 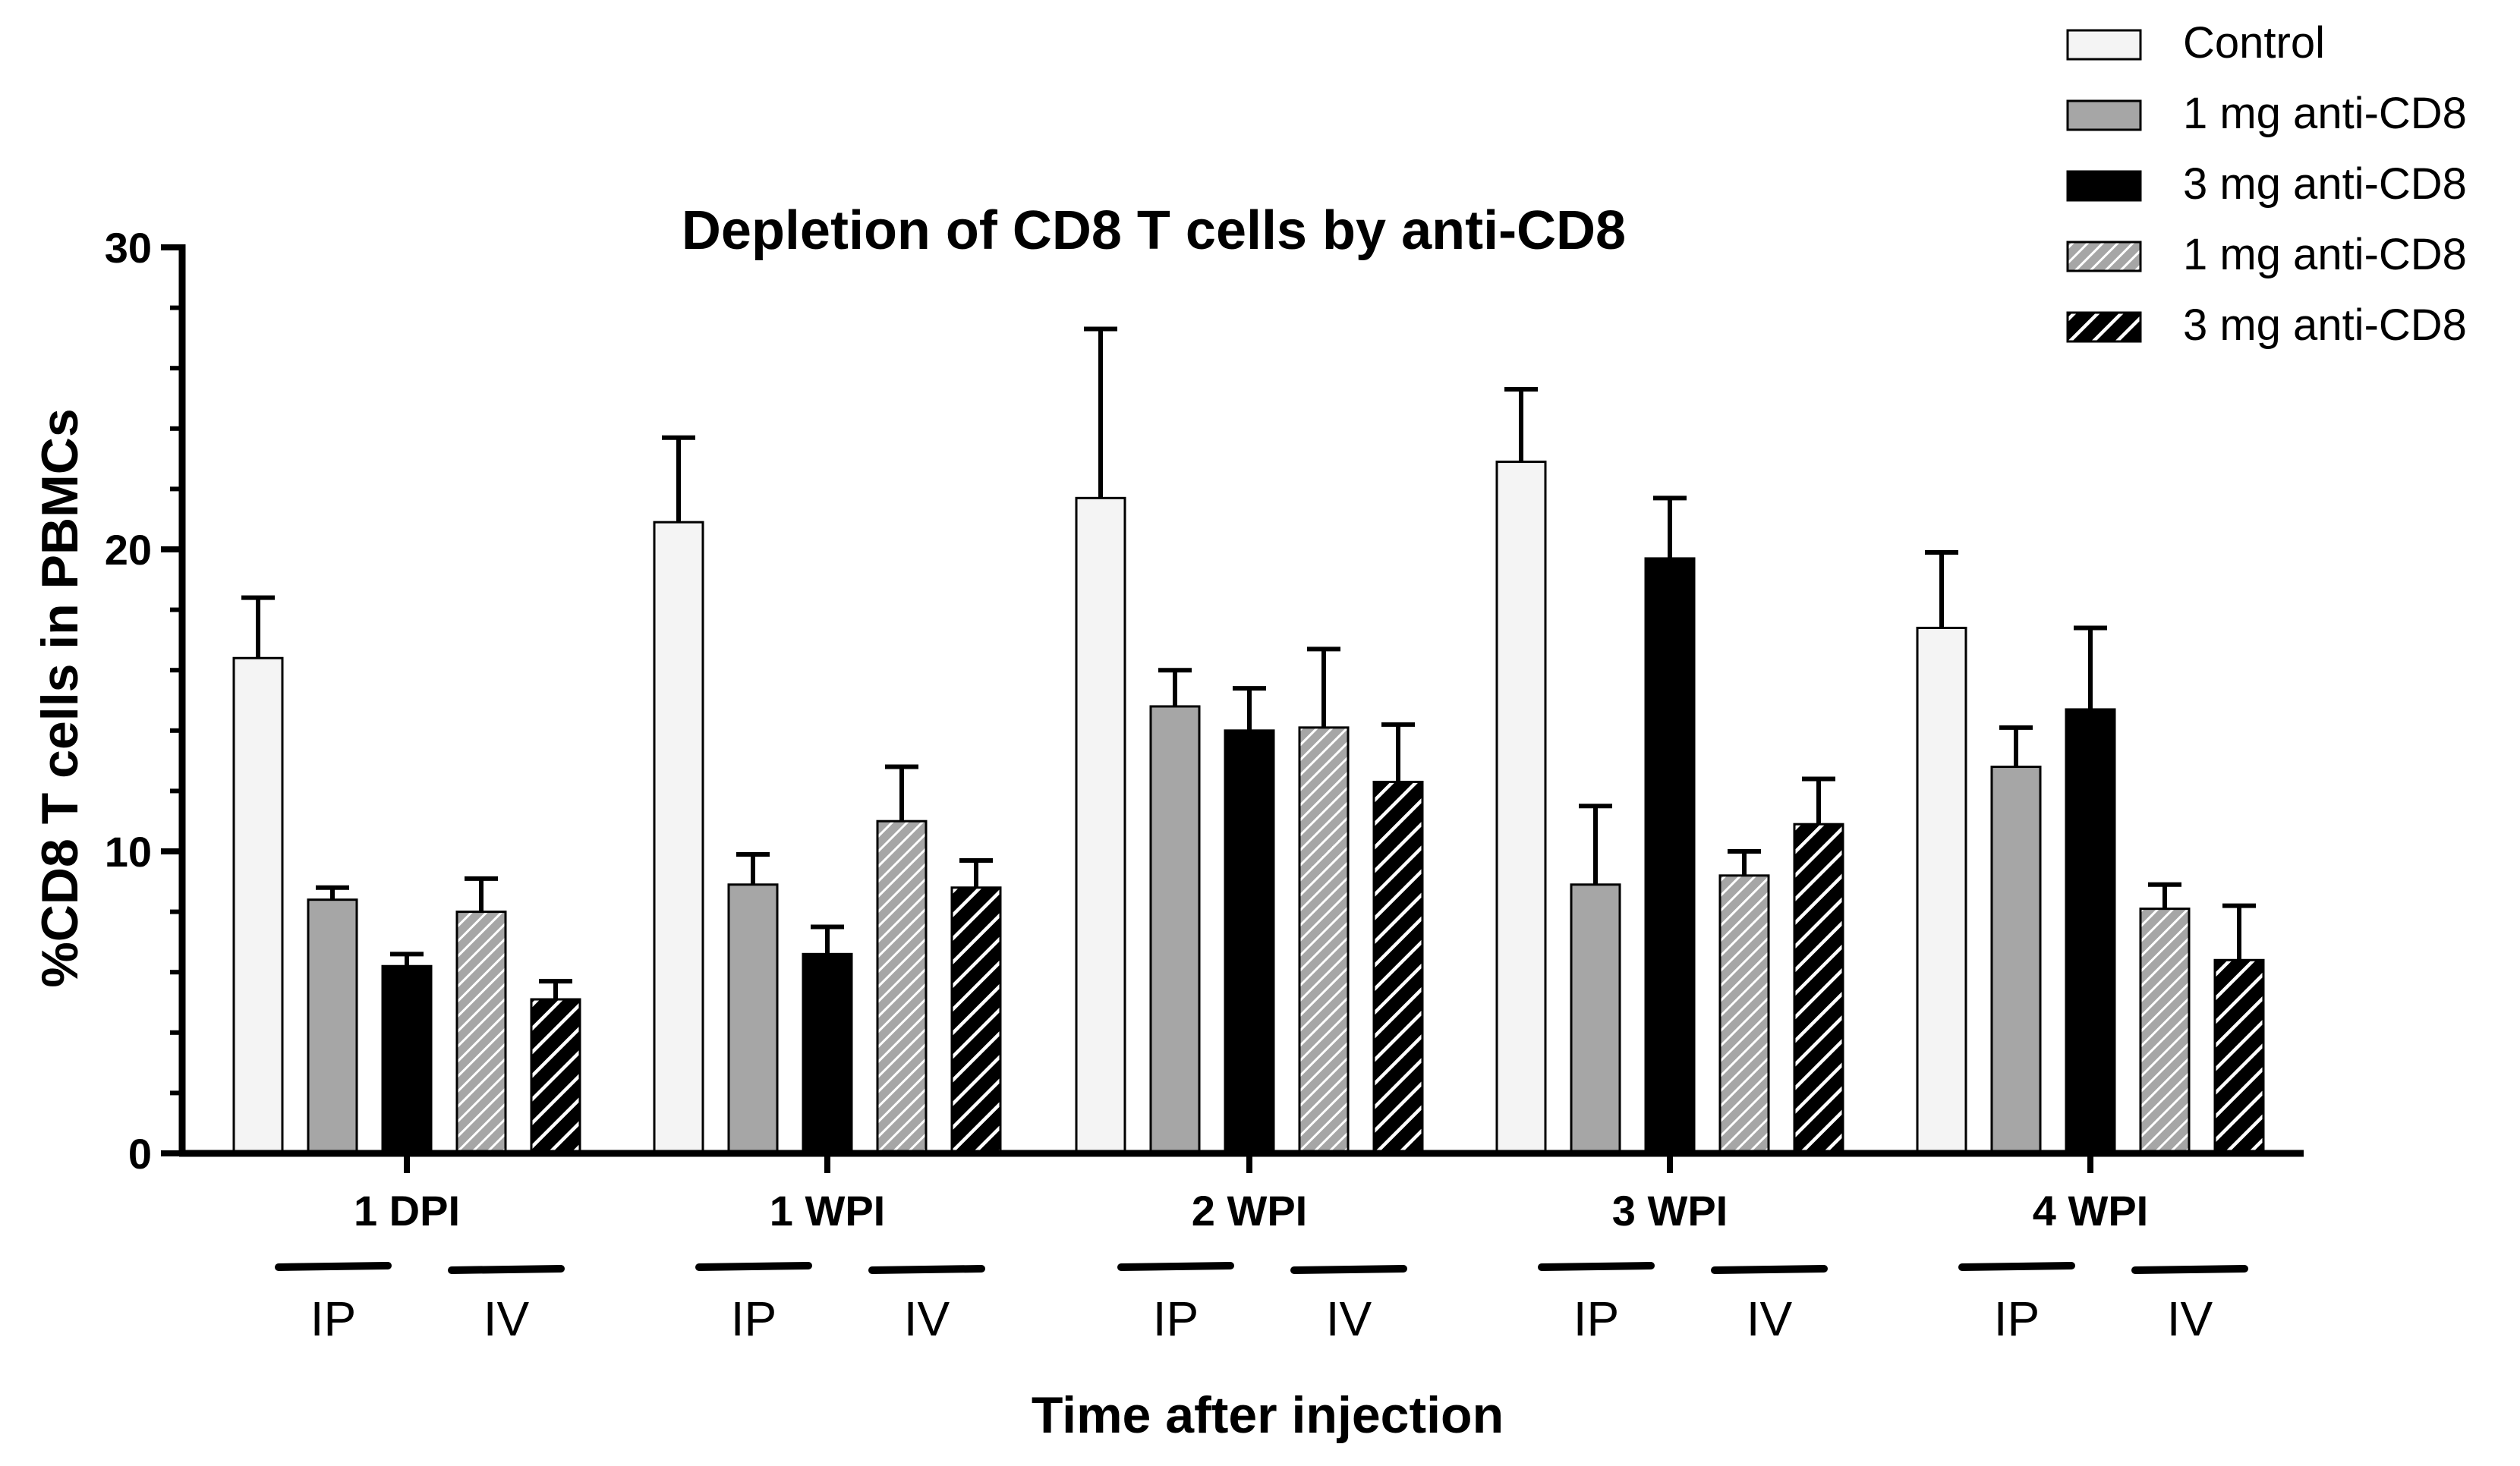 I want to click on bar-s4-c2, so click(x=1398, y=968).